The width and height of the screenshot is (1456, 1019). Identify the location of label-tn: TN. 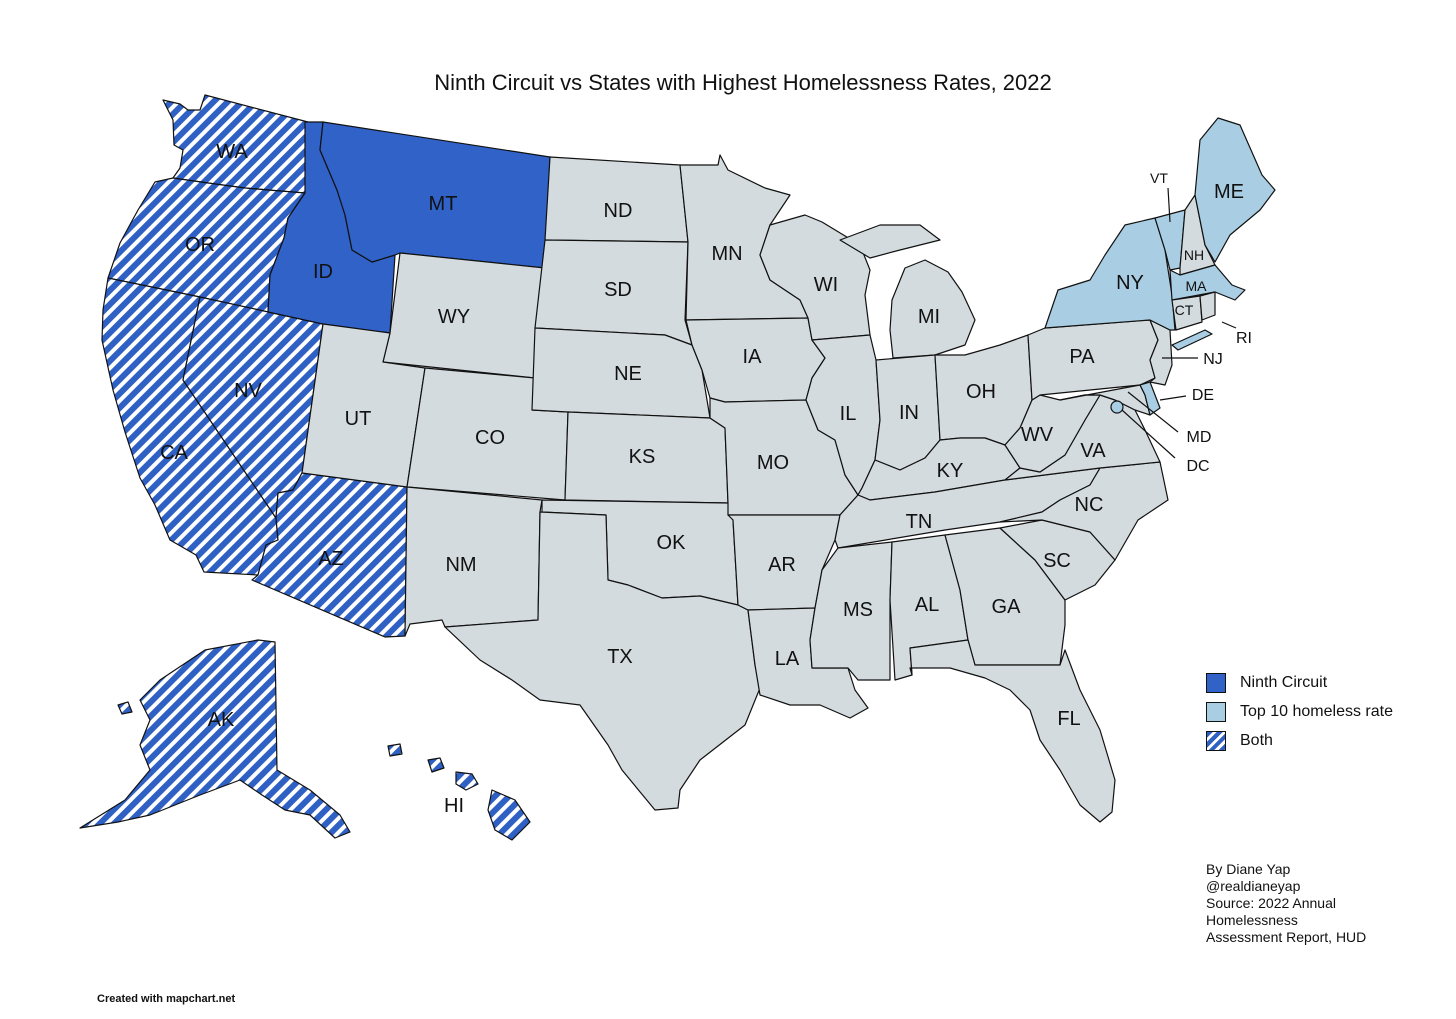
(919, 522).